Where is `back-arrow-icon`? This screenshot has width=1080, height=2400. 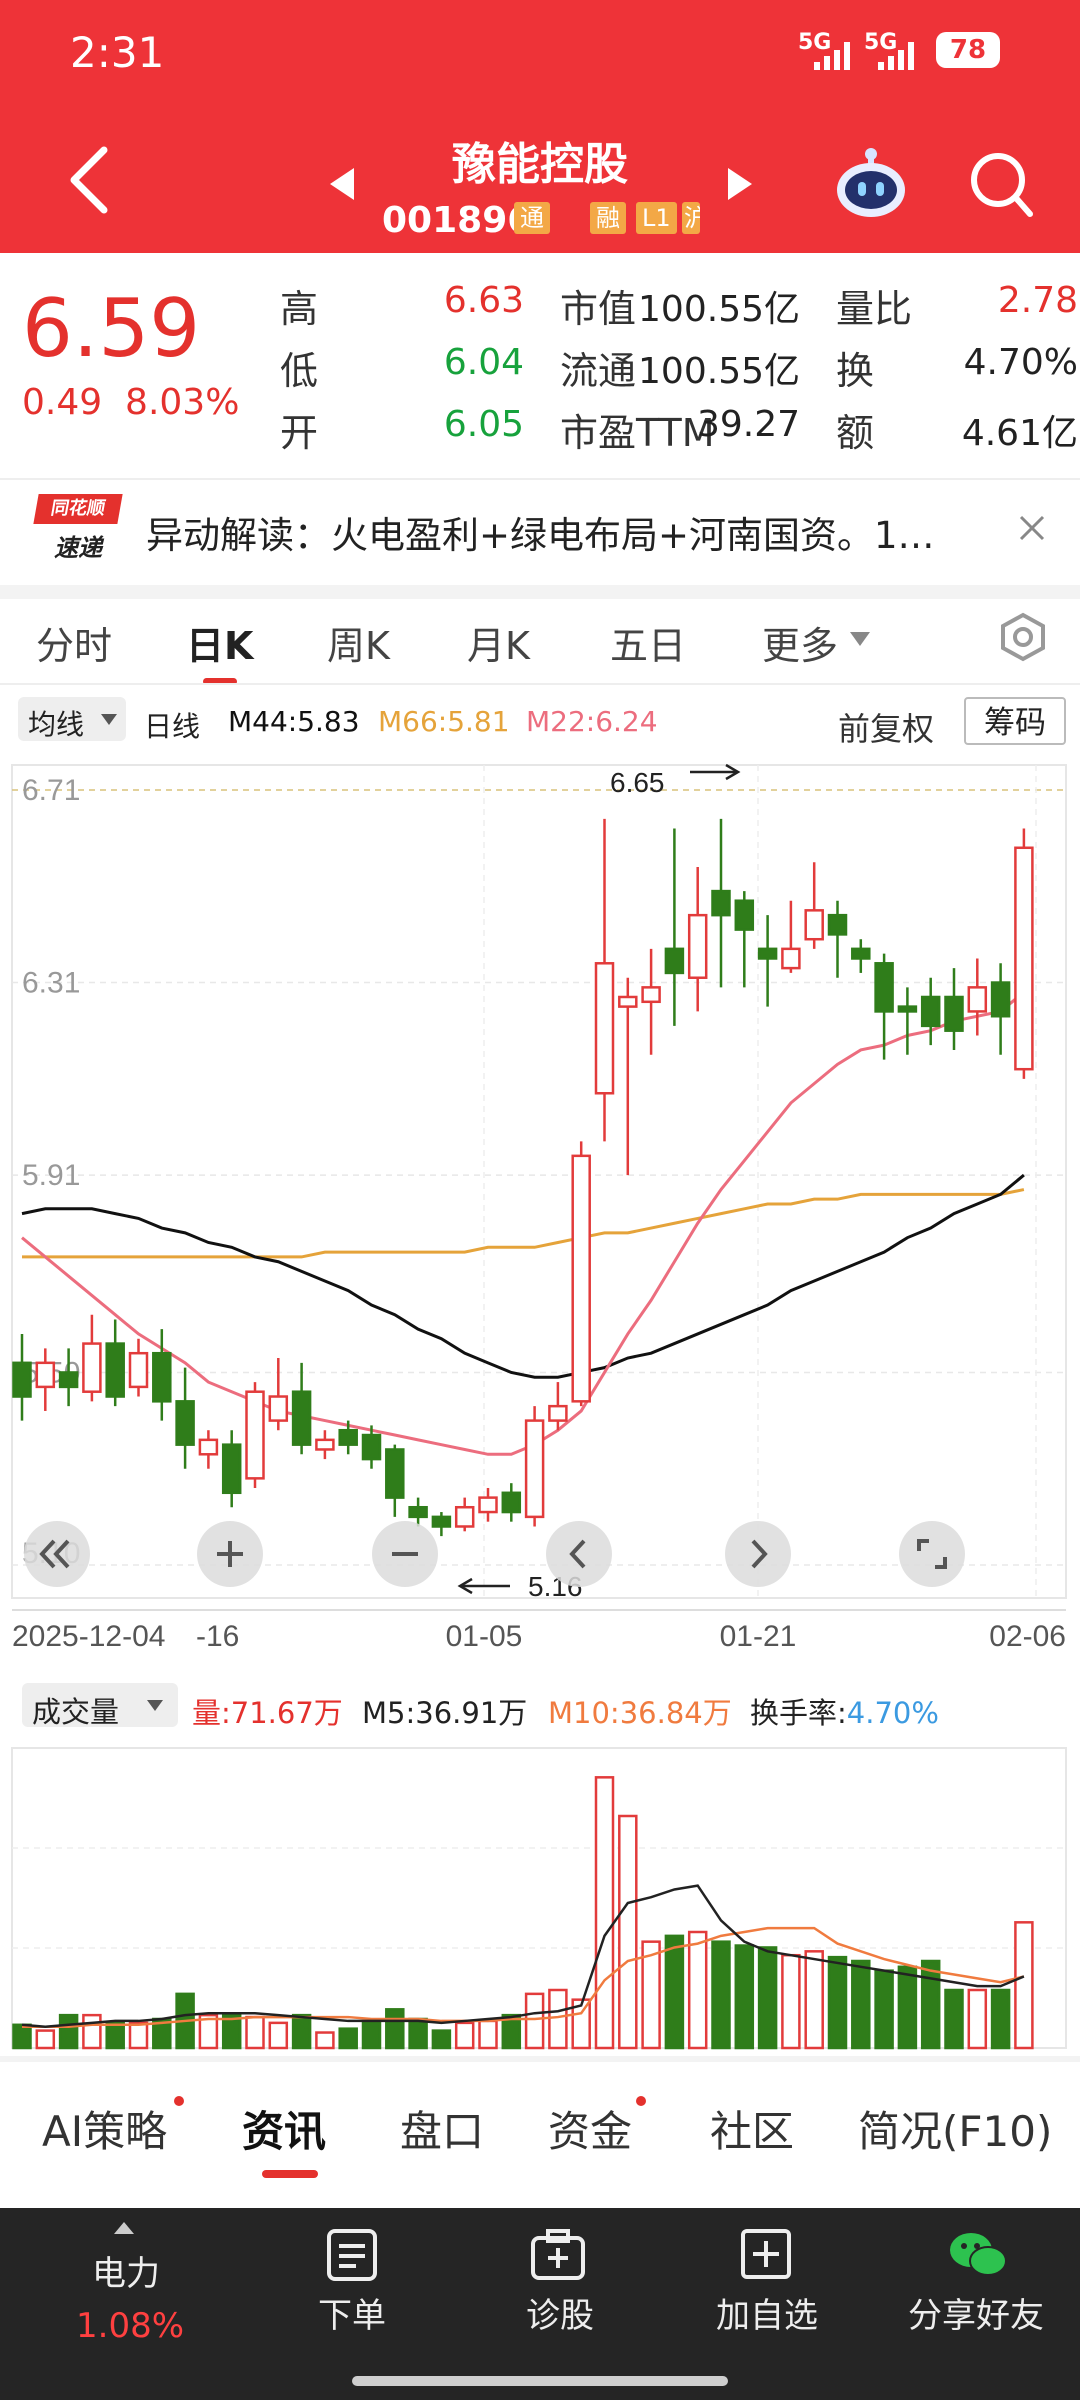
back-arrow-icon is located at coordinates (89, 180).